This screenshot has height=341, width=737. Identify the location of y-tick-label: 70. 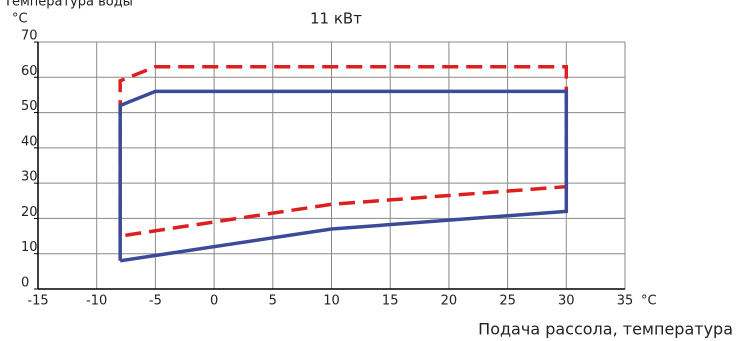
(29, 36).